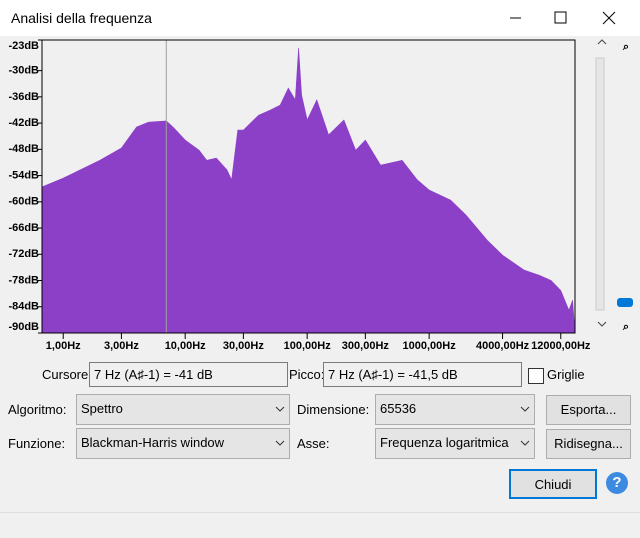 The image size is (640, 538). What do you see at coordinates (23, 228) in the screenshot?
I see `y-tick-label: -66dB` at bounding box center [23, 228].